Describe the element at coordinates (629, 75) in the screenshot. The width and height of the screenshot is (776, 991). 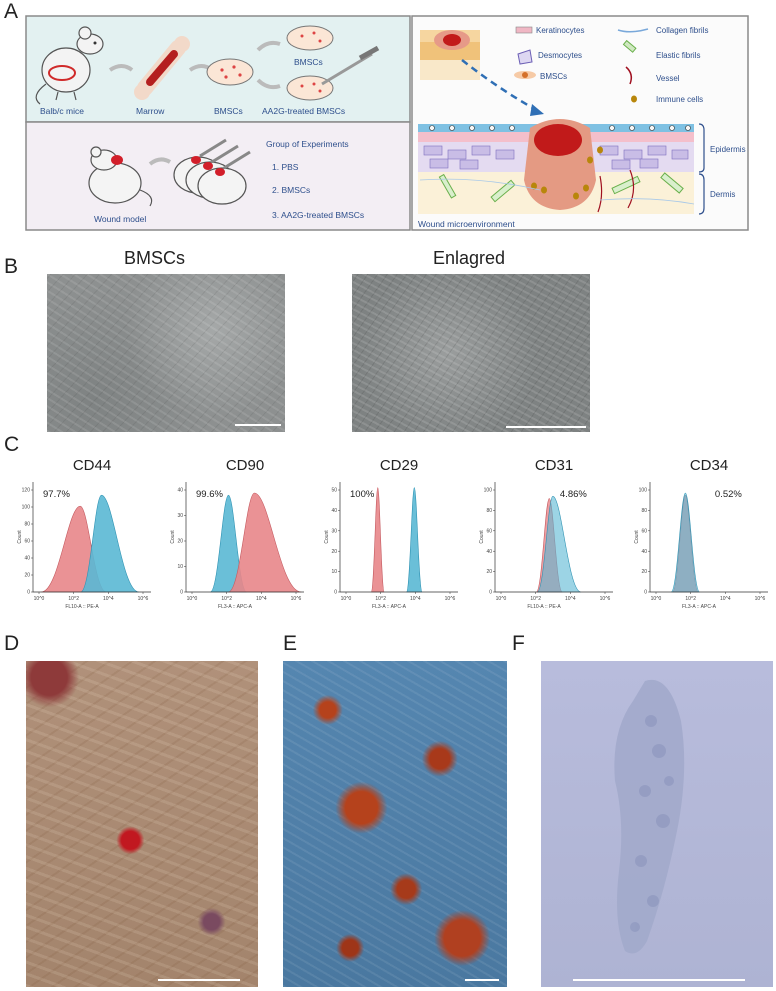
I see `vessel-glyph` at that location.